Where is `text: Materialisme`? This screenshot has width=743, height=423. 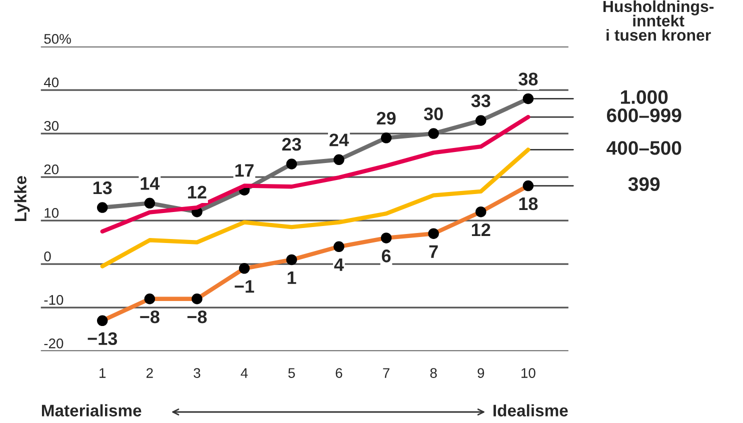
text: Materialisme is located at coordinates (92, 410).